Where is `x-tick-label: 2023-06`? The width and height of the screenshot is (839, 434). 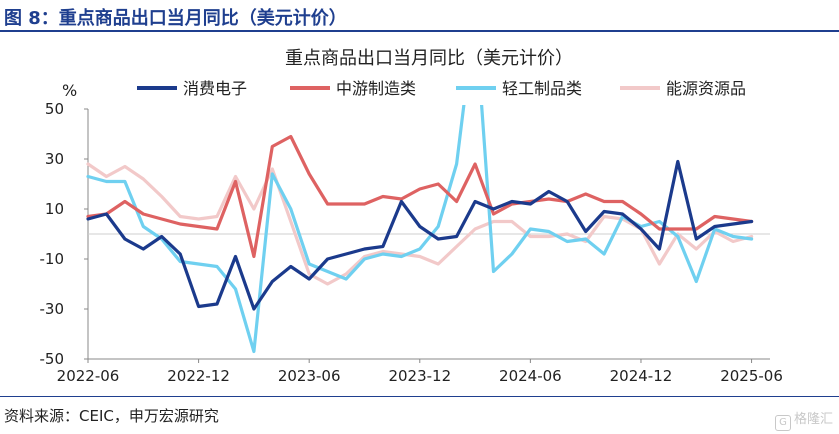
x-tick-label: 2023-06 is located at coordinates (309, 376).